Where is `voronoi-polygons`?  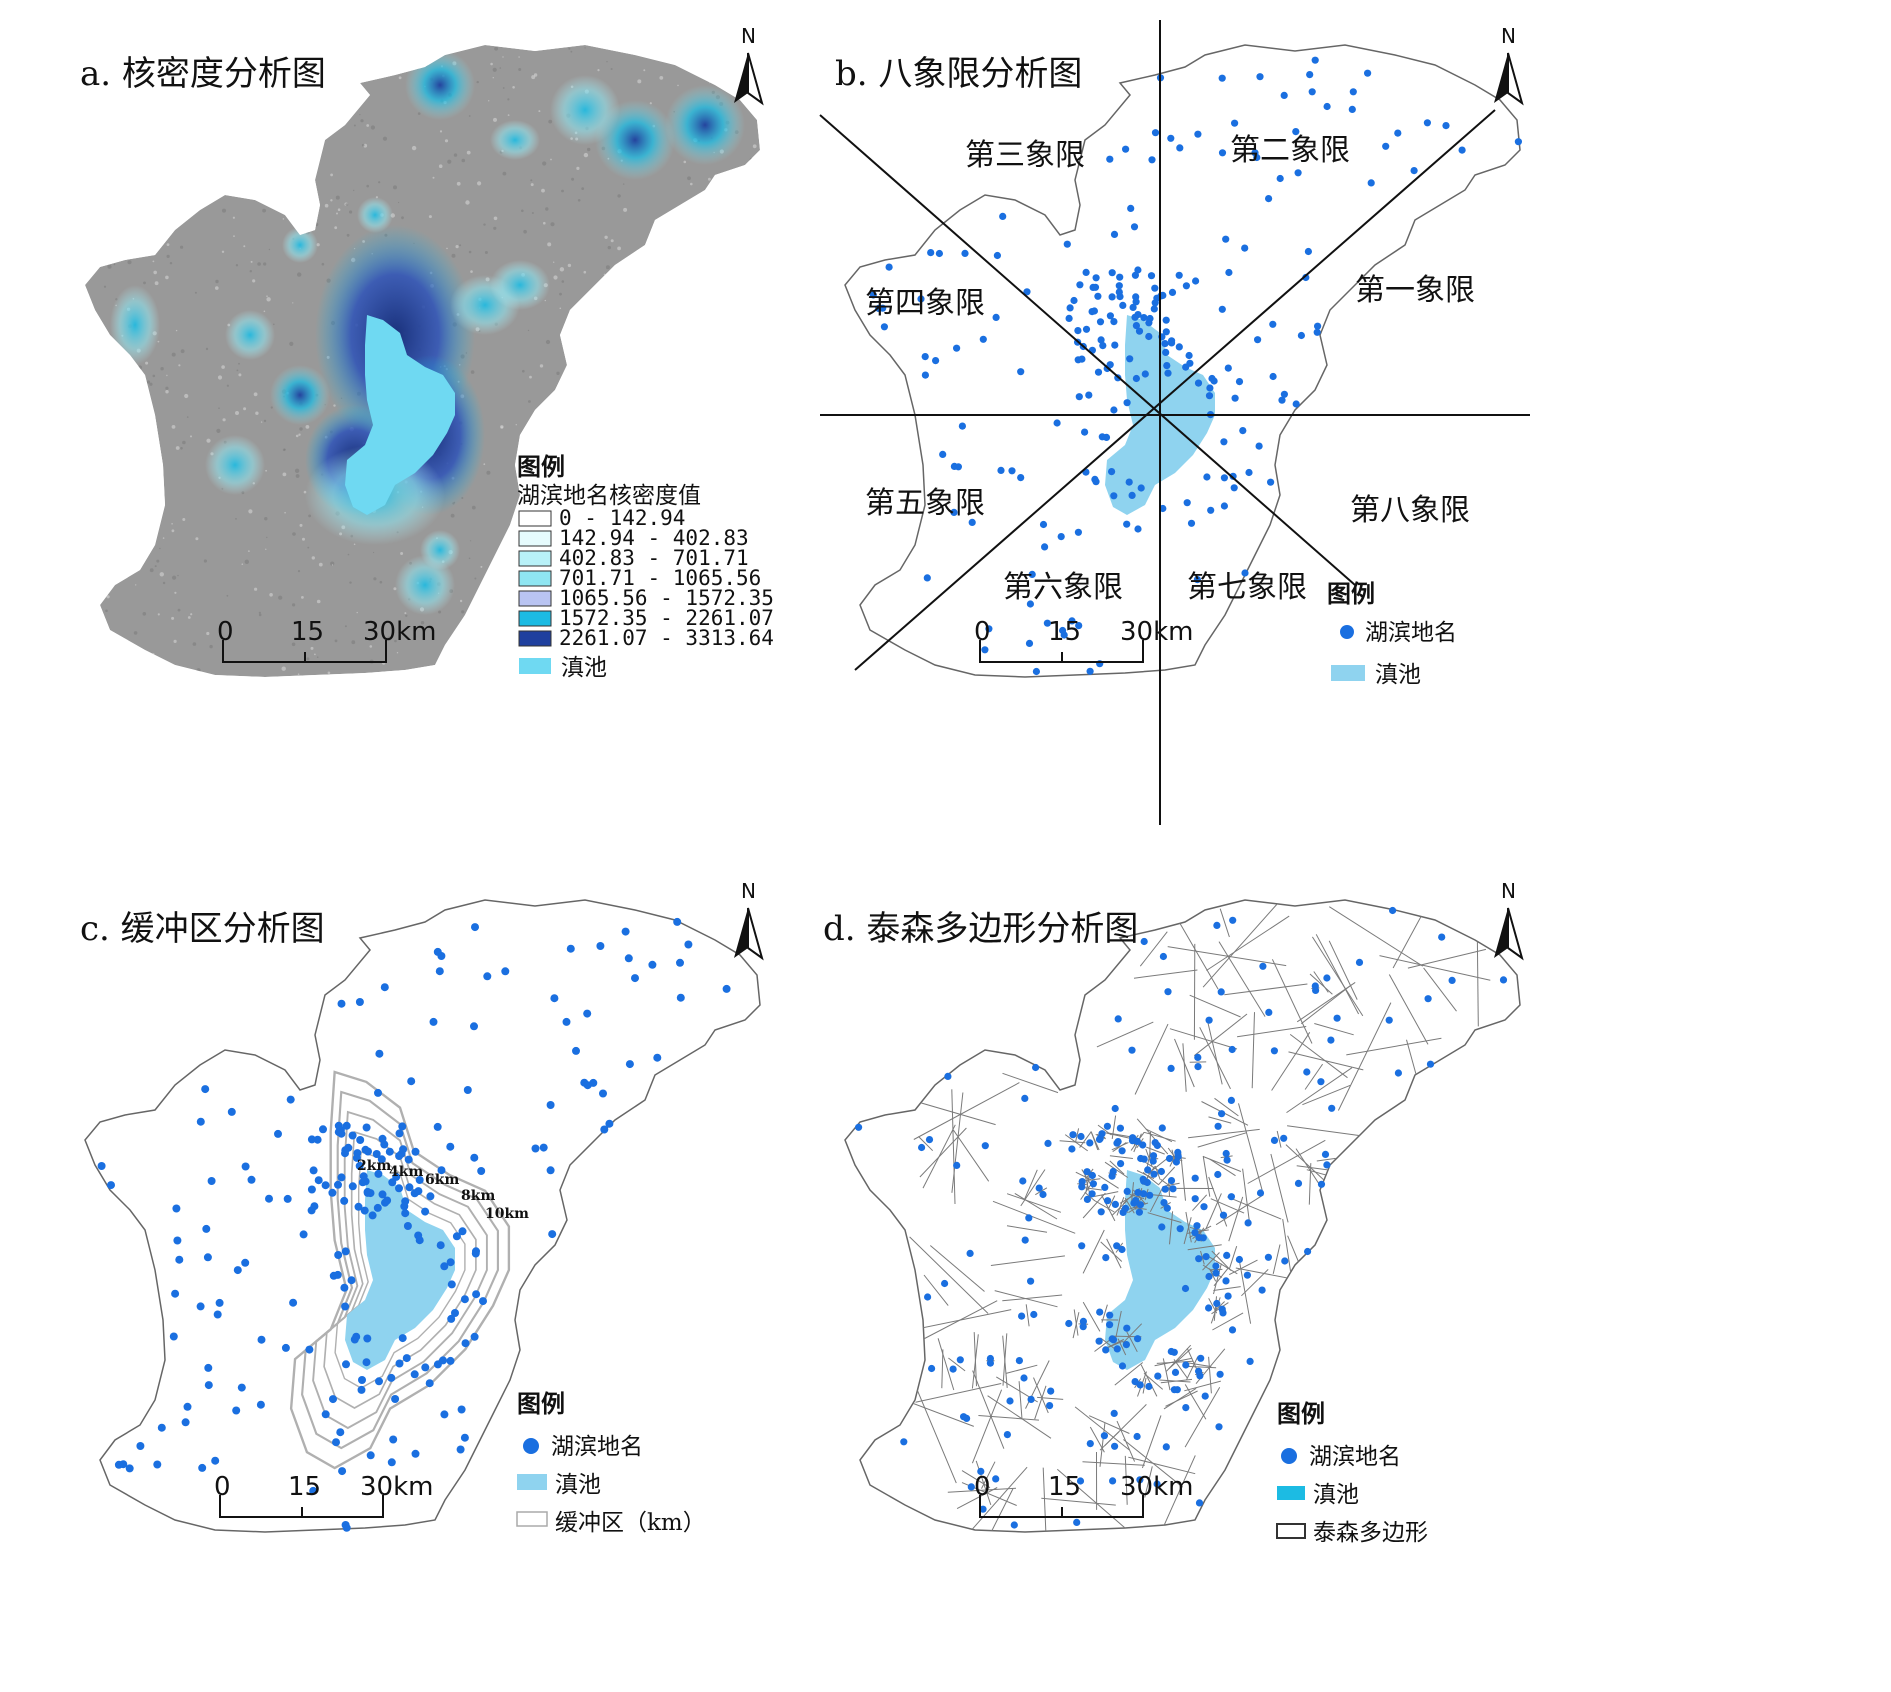 voronoi-polygons is located at coordinates (1176, 1216).